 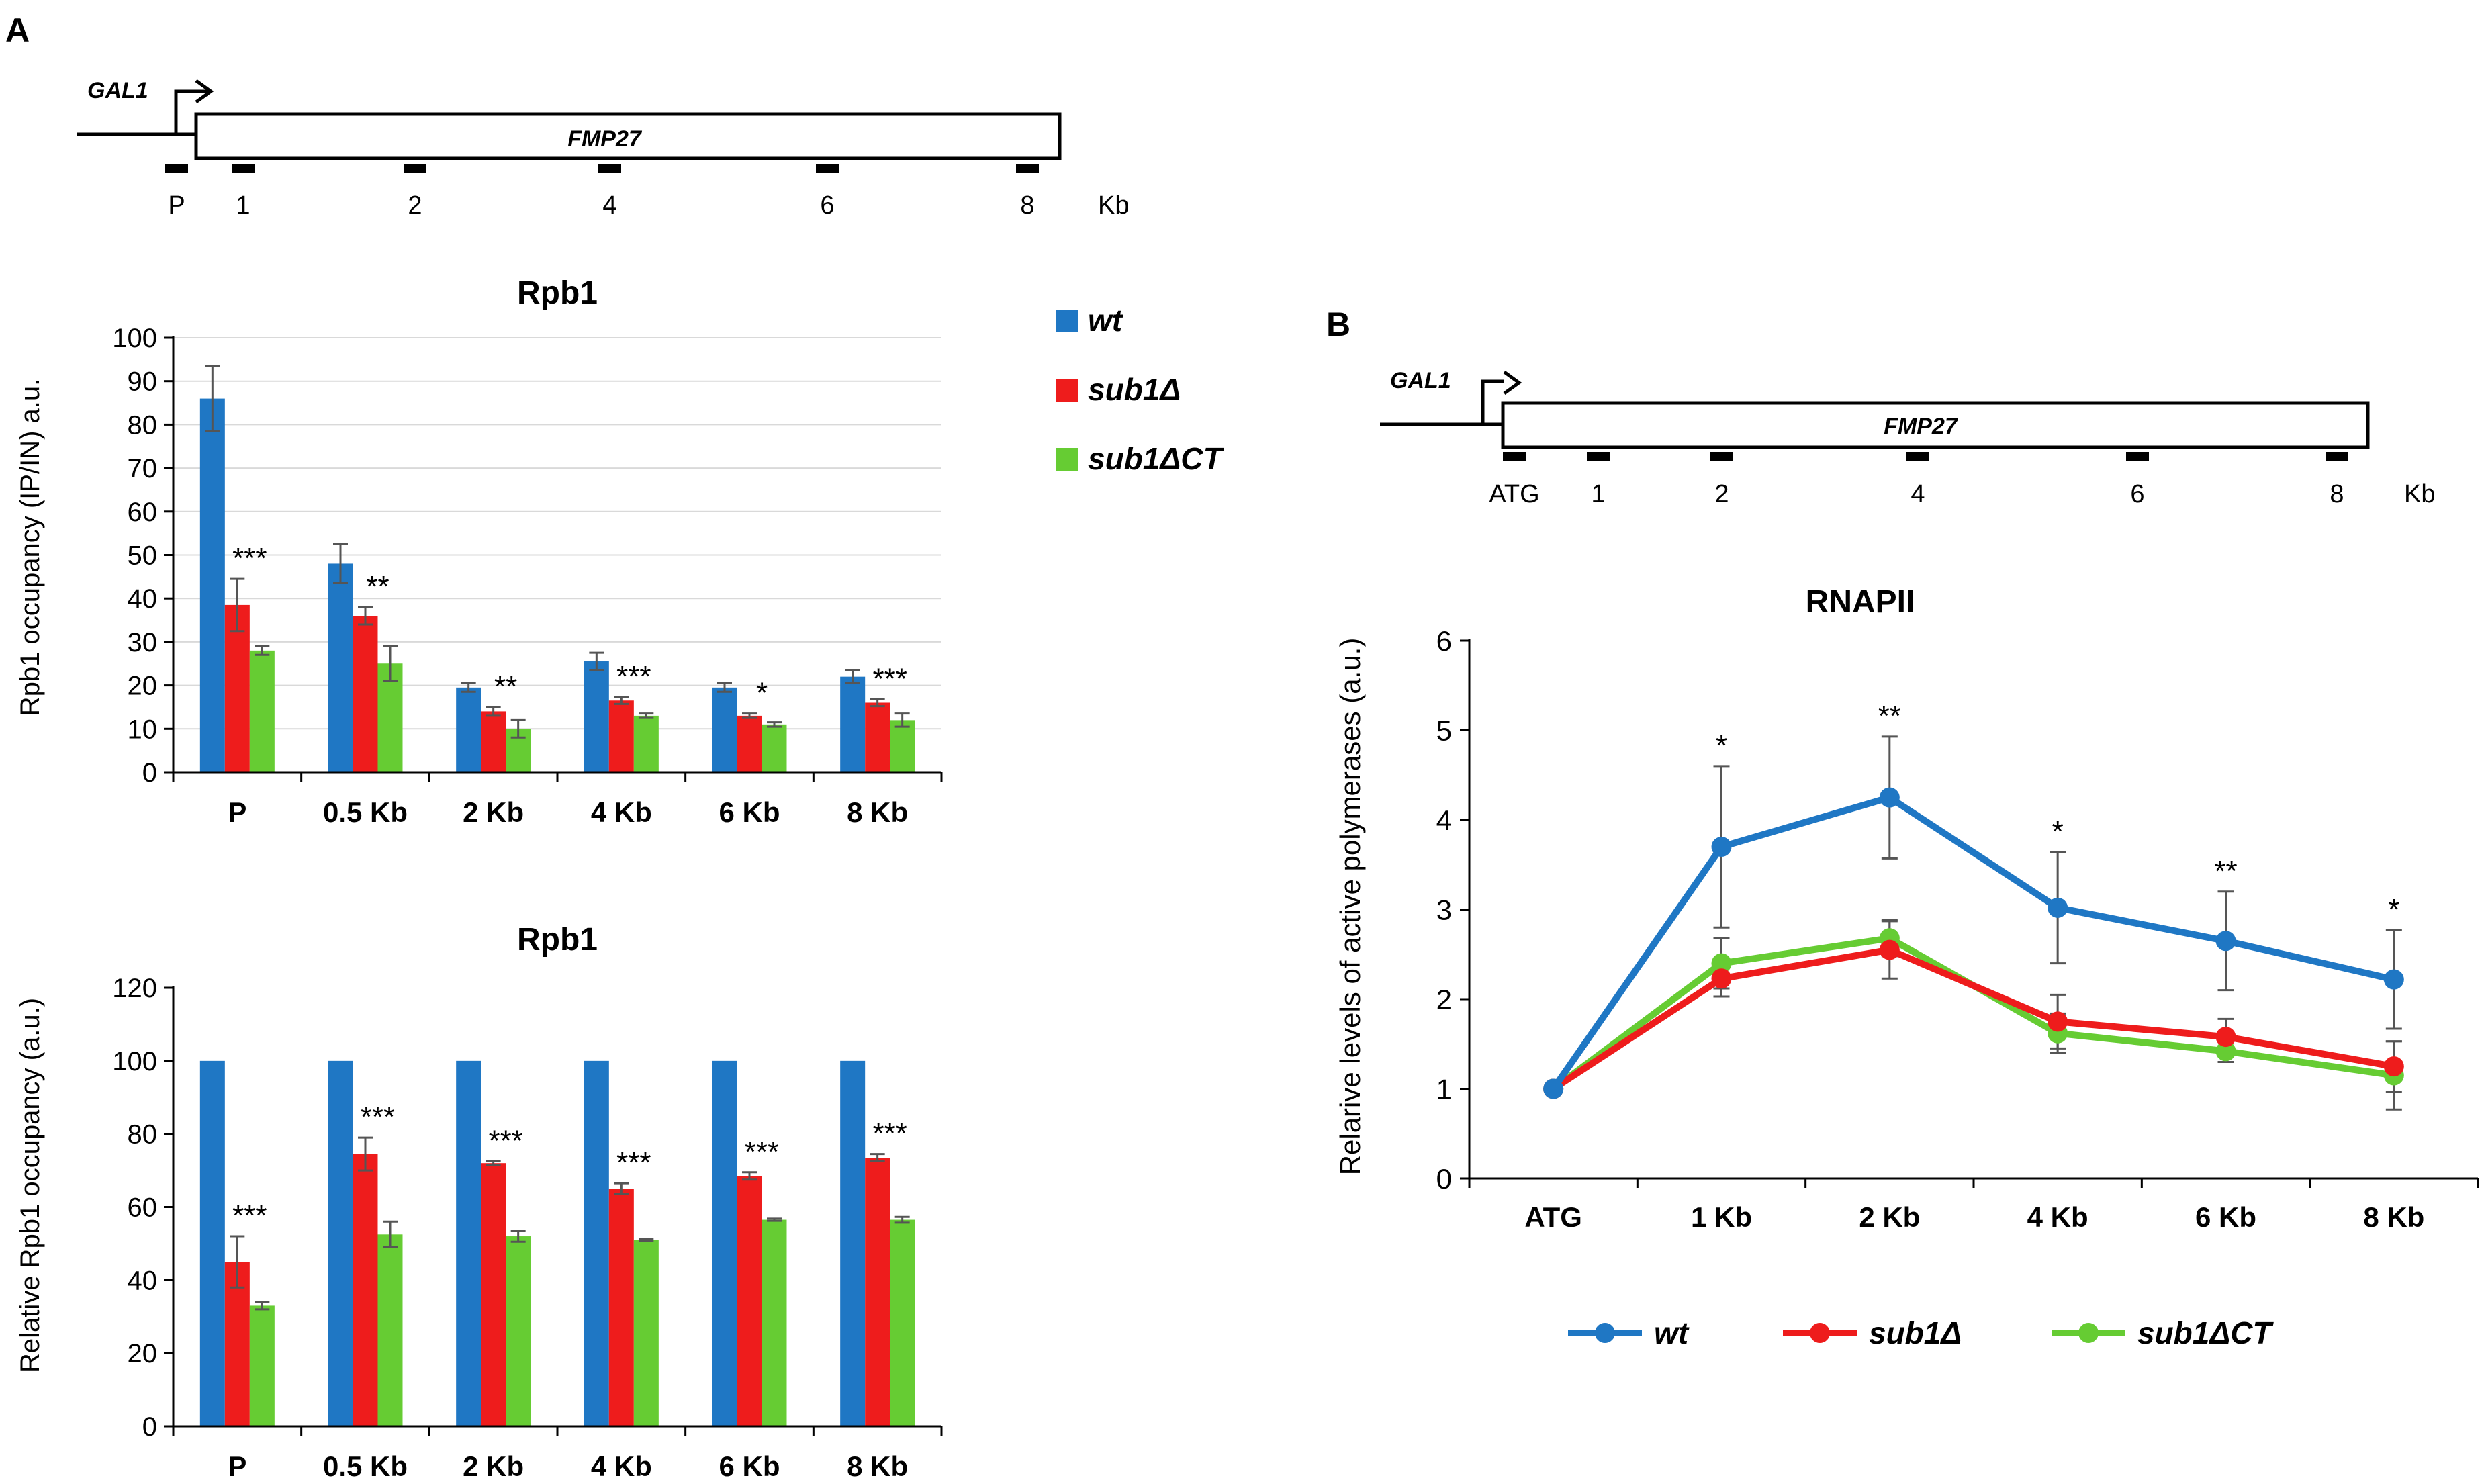 What do you see at coordinates (143, 599) in the screenshot?
I see `y-tick-label: 40` at bounding box center [143, 599].